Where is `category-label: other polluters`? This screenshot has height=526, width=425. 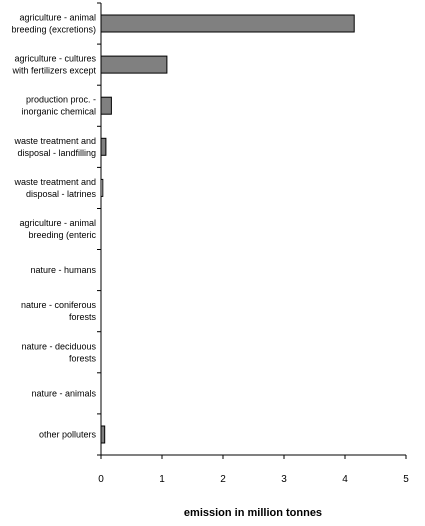 category-label: other polluters is located at coordinates (68, 435).